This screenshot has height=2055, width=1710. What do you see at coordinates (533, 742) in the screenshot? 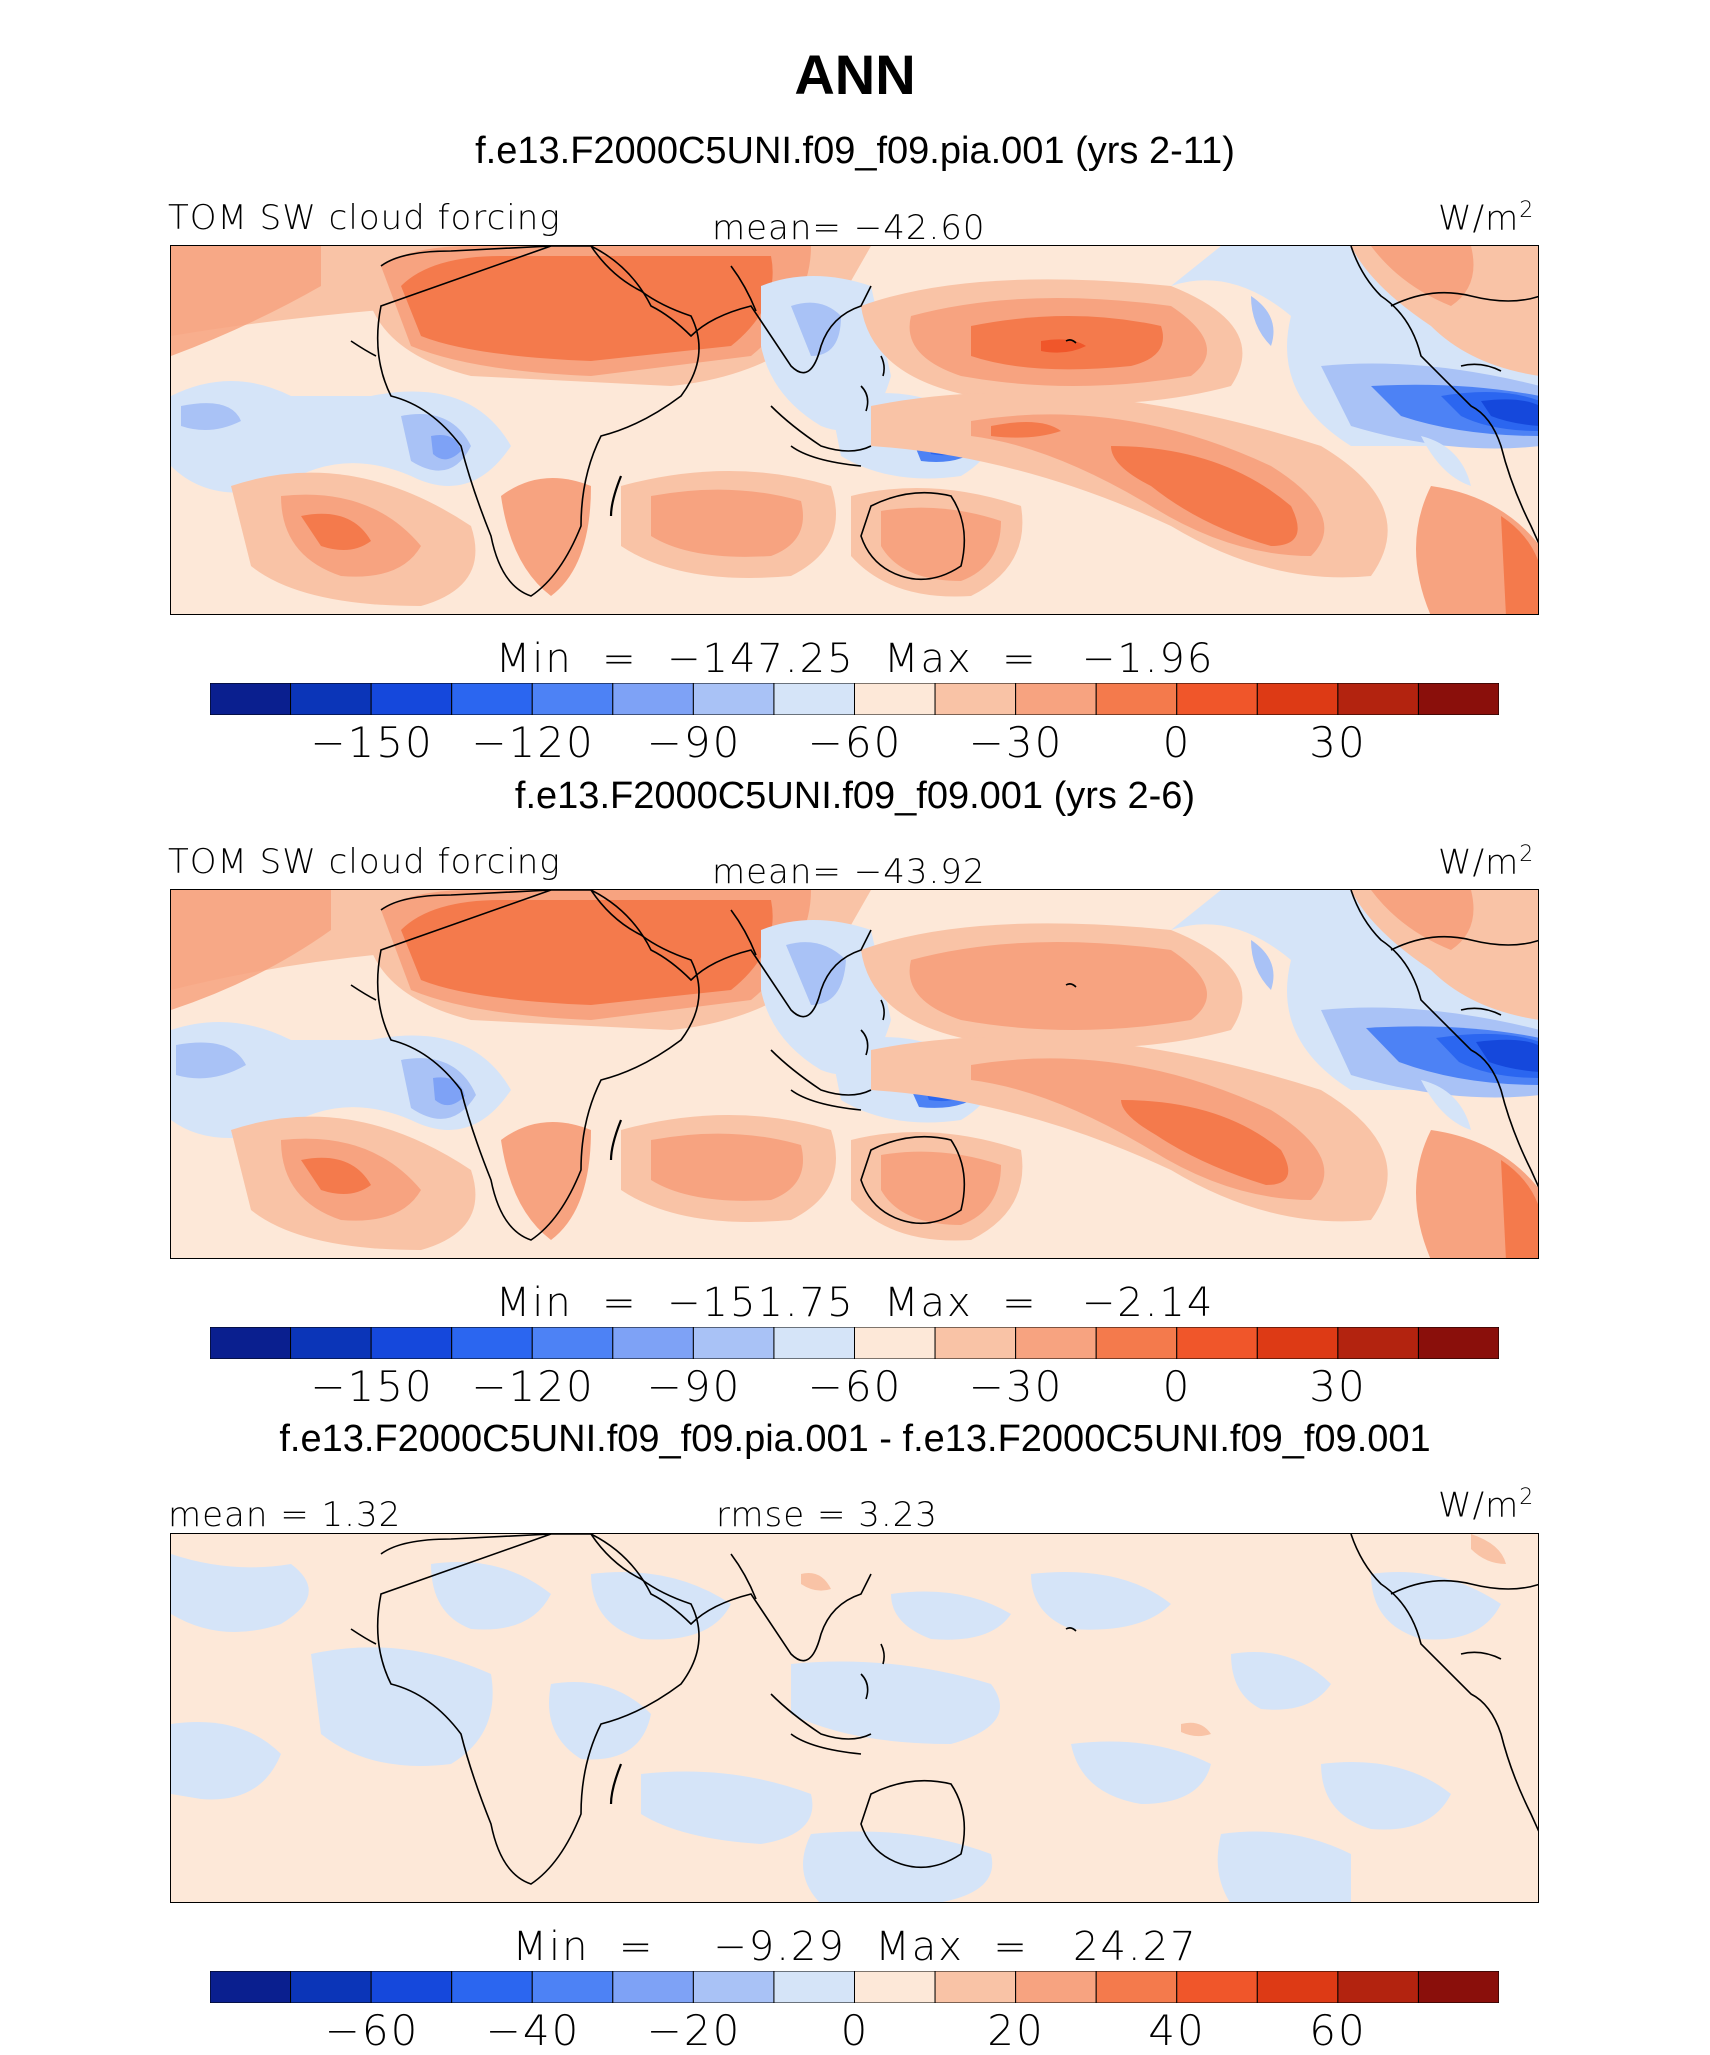
I see `panel1-tick: −120` at bounding box center [533, 742].